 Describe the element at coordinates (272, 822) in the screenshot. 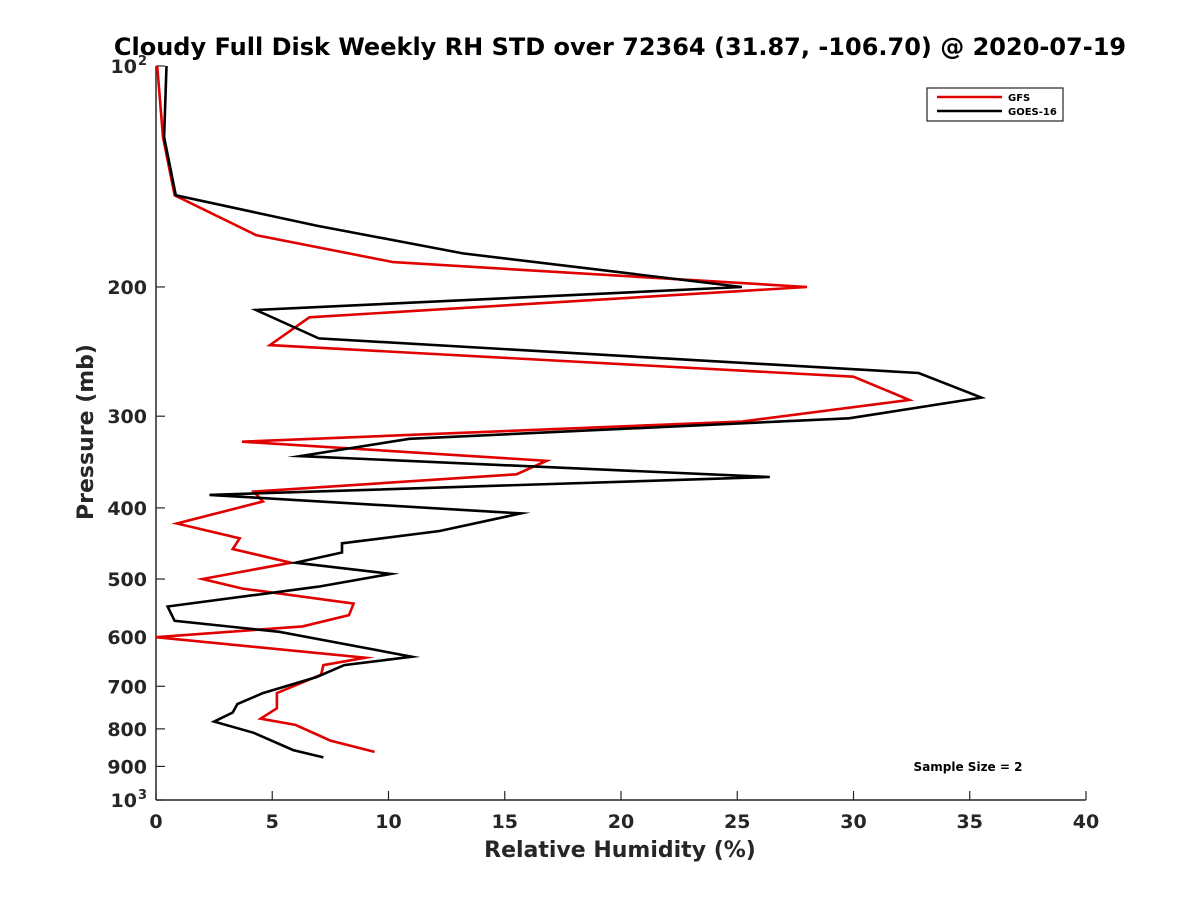

I see `x-tick-label: 5` at that location.